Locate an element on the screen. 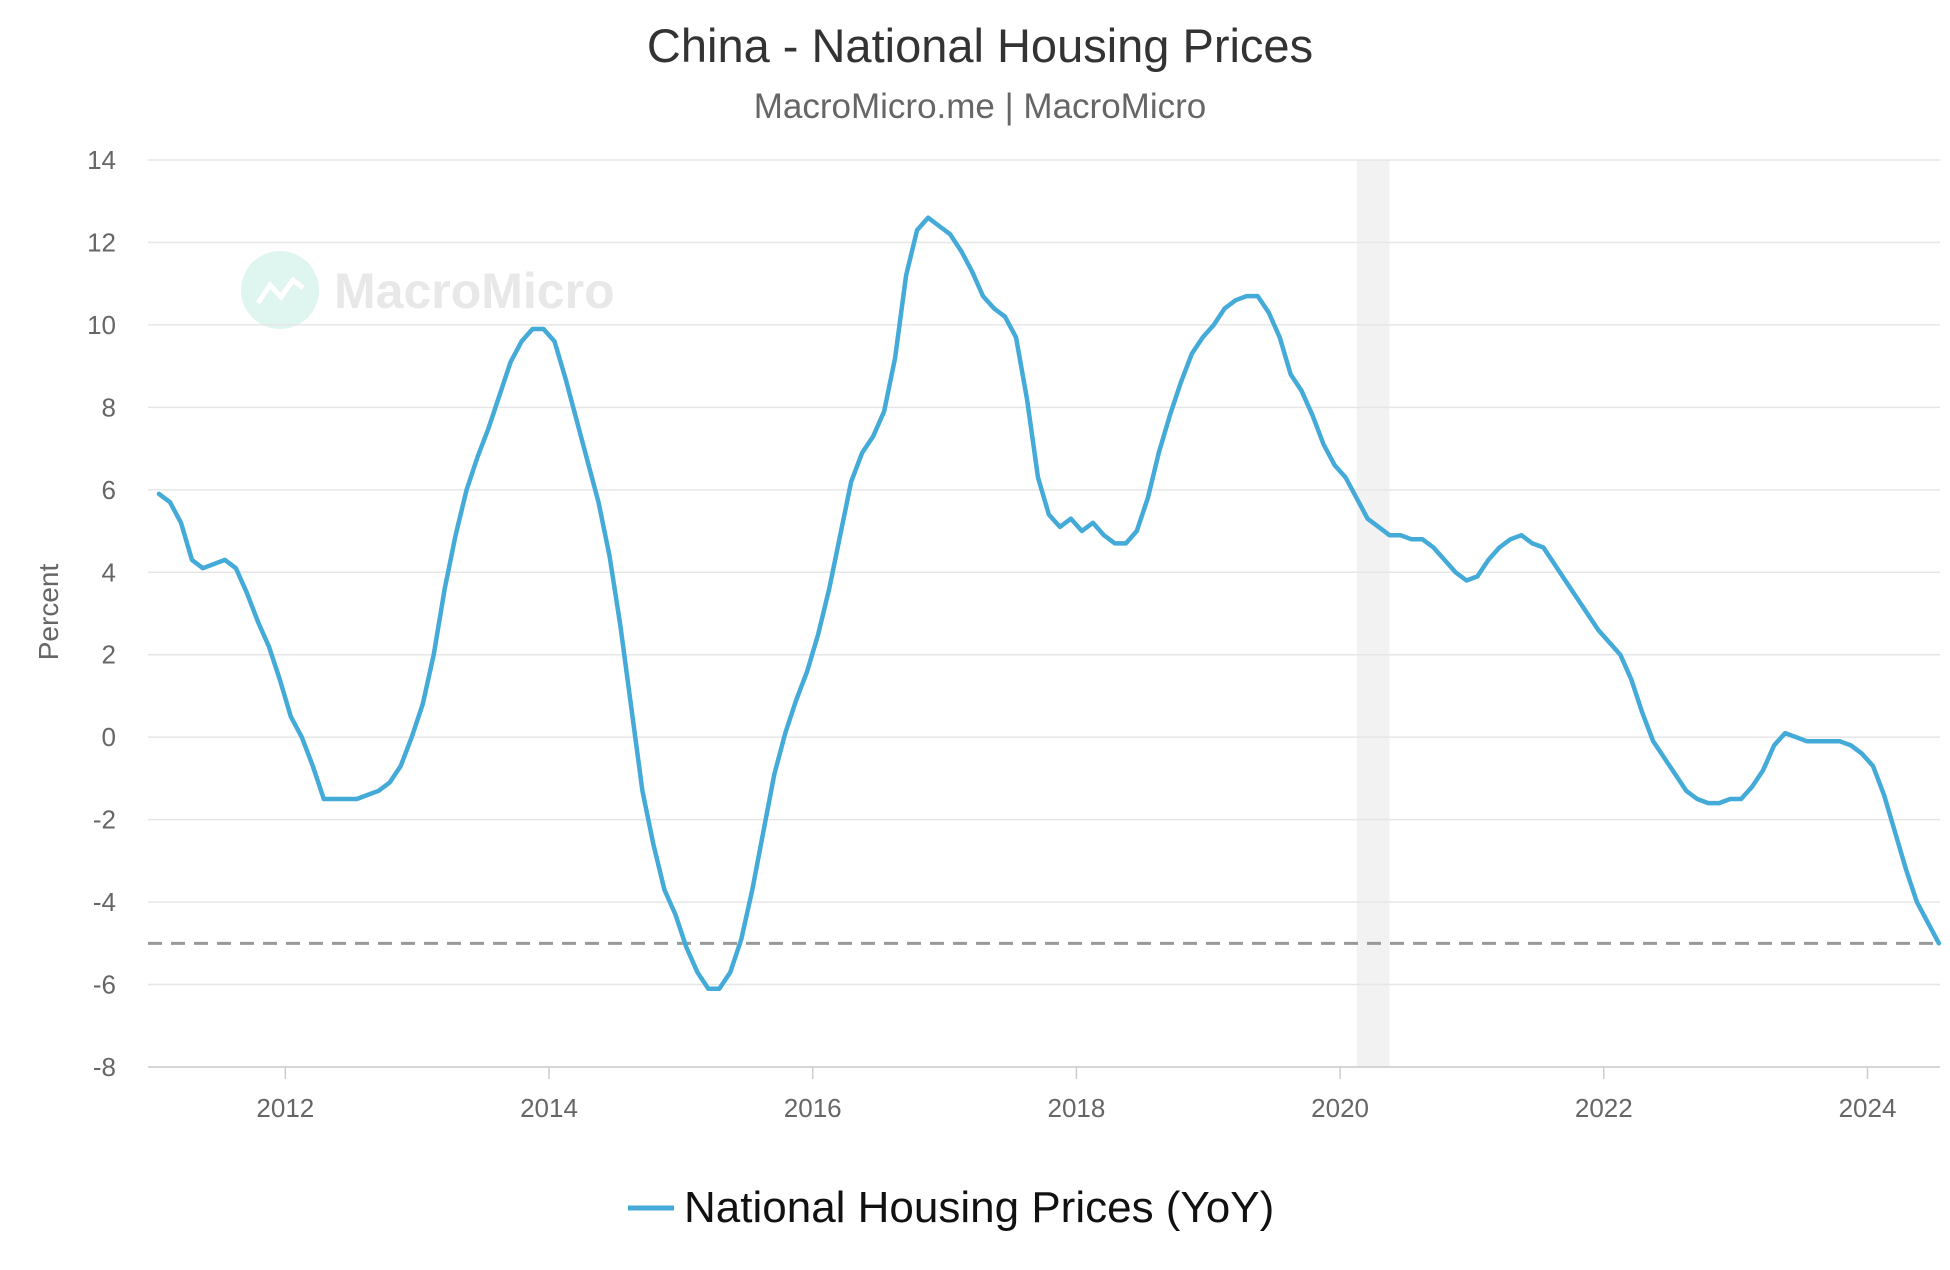 The width and height of the screenshot is (1950, 1270). legend-item-label: National Housing Prices (YoY) is located at coordinates (979, 1207).